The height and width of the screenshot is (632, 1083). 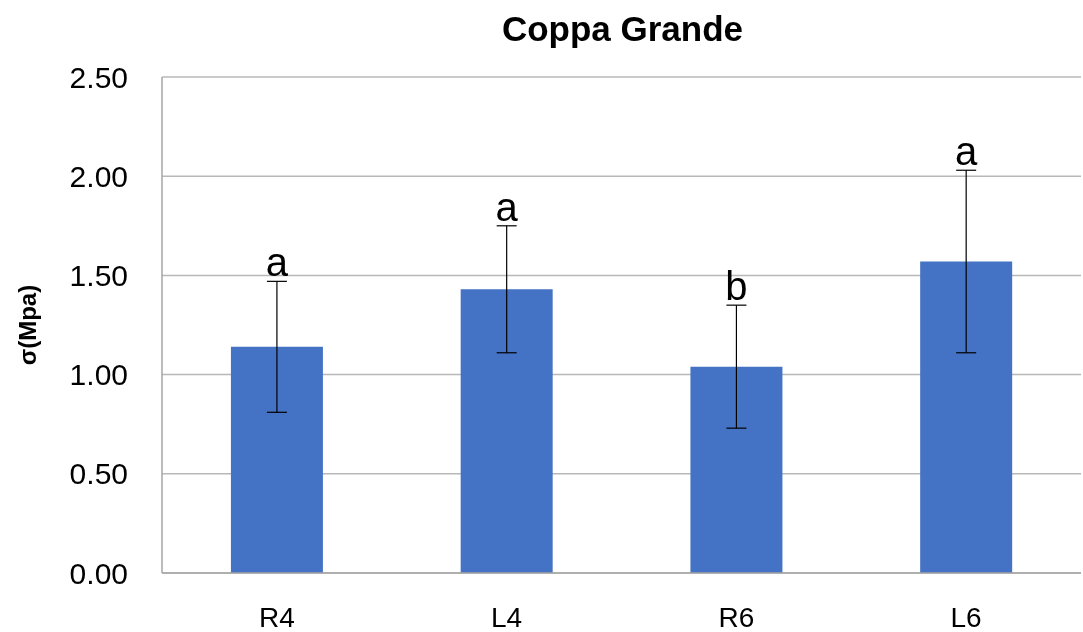 What do you see at coordinates (98, 474) in the screenshot?
I see `y-tick-label: 0.50` at bounding box center [98, 474].